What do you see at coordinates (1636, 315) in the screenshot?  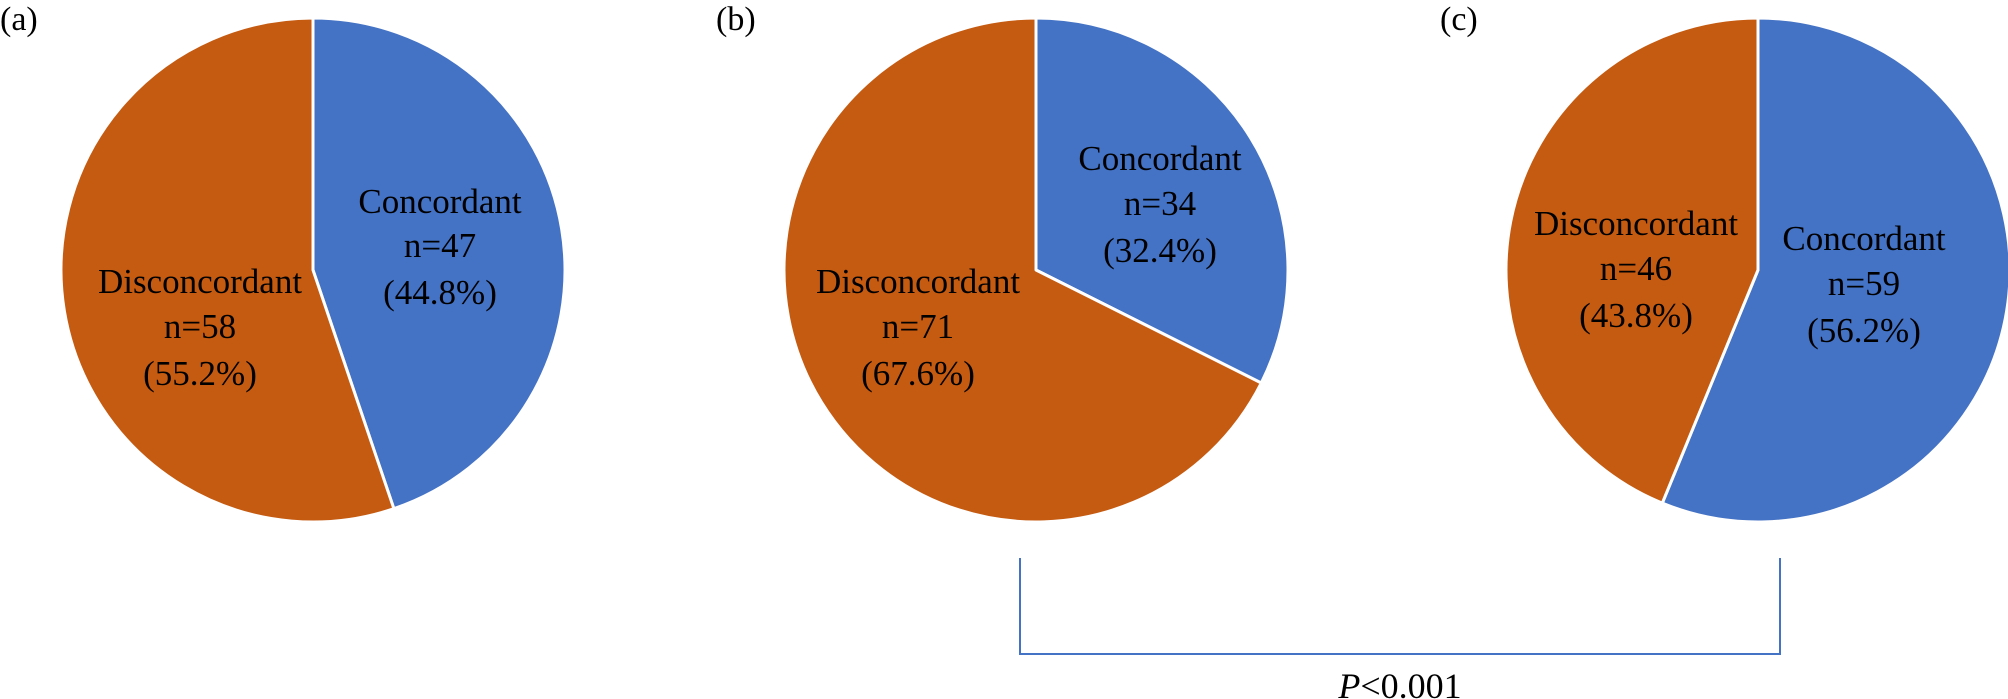 I see `slice-c-disconcordant-pct: (43.8%)` at bounding box center [1636, 315].